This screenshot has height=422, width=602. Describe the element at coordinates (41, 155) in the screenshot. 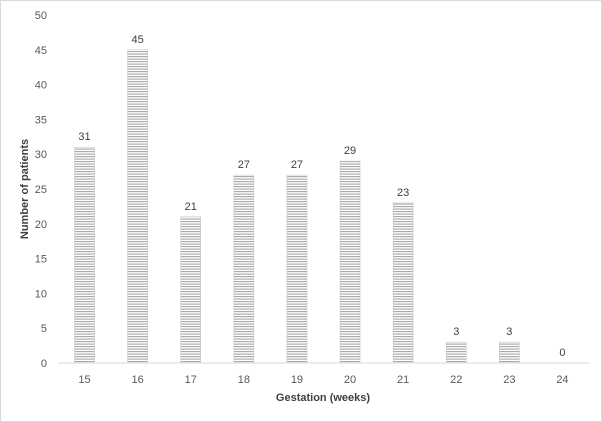

I see `y-tick-label: 30` at that location.